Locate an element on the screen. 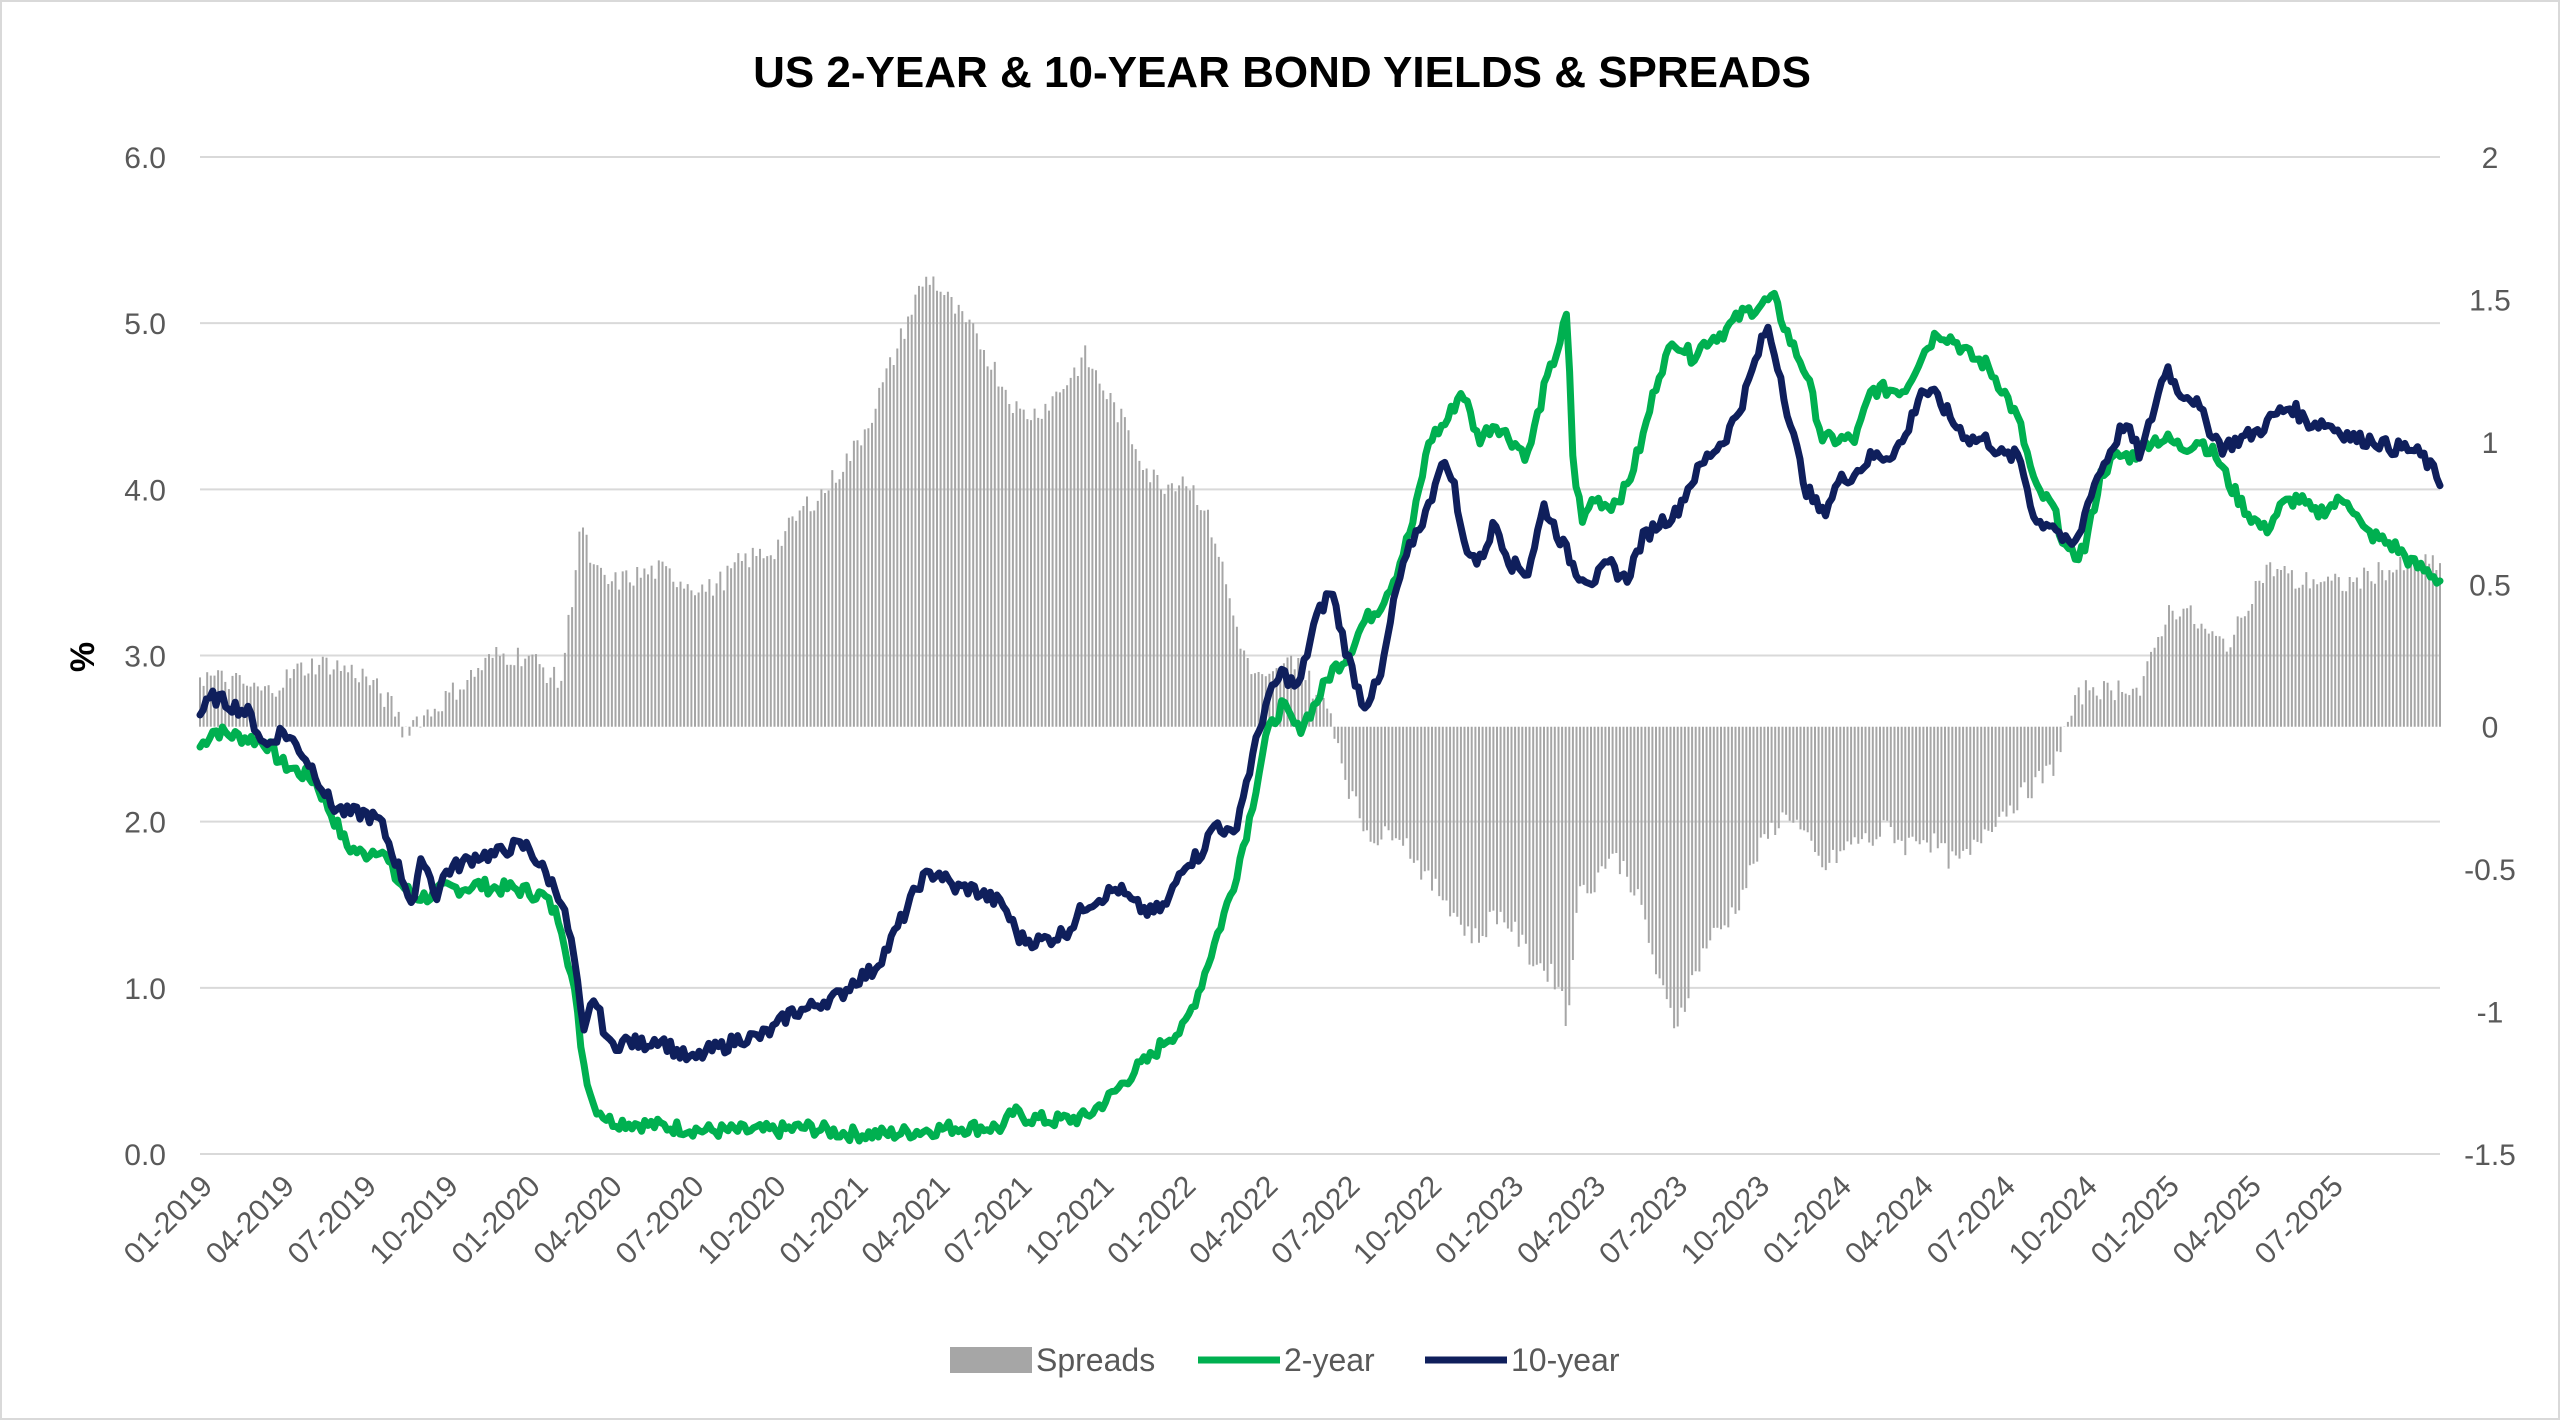 Image resolution: width=2560 pixels, height=1422 pixels. x-tick-label: 10-2021 is located at coordinates (1069, 1220).